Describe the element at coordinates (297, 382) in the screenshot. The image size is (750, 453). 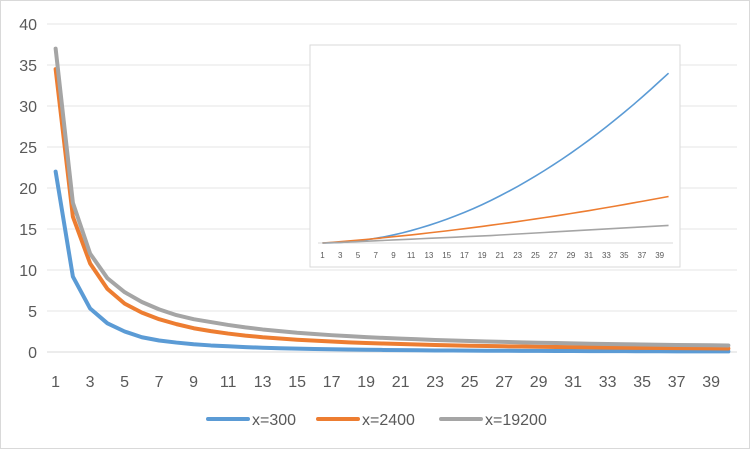
I see `x-tick-label: 15` at that location.